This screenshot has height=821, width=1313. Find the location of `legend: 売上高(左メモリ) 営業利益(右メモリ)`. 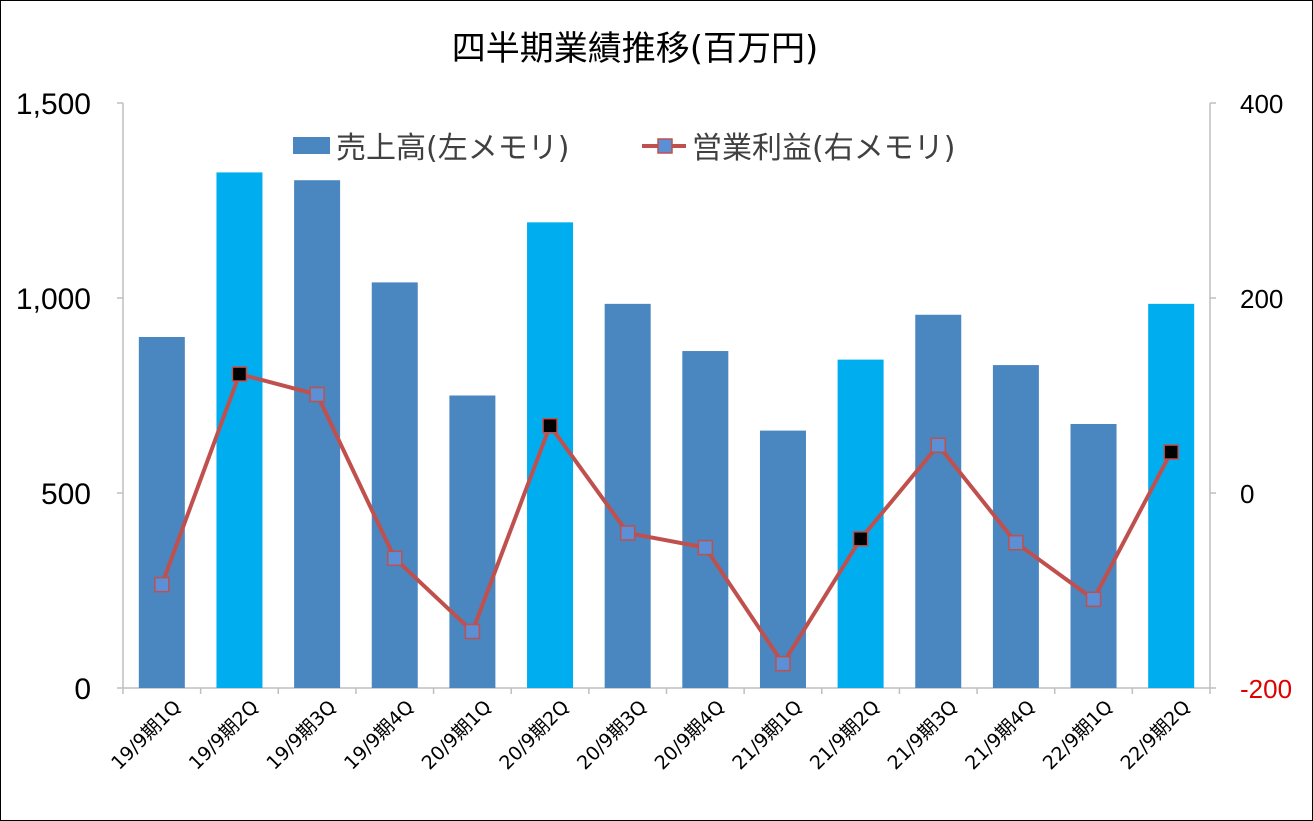

legend: 売上高(左メモリ) 営業利益(右メモリ) is located at coordinates (624, 148).